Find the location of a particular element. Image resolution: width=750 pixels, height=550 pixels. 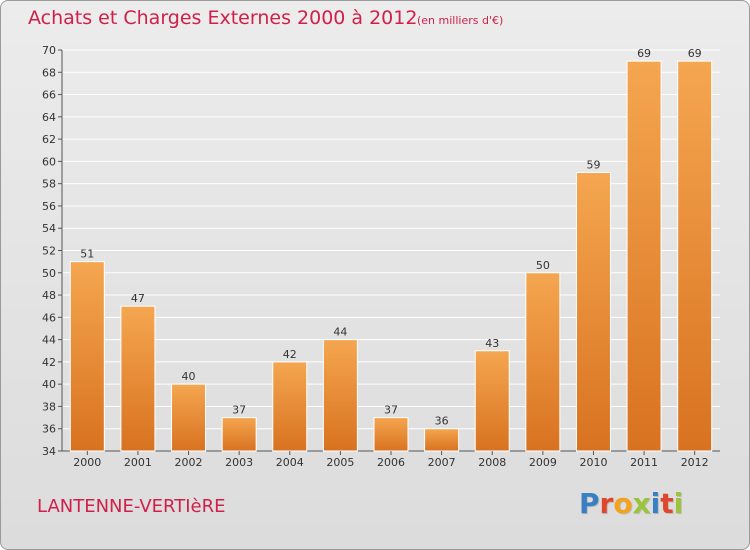

y-tick-label: 64 is located at coordinates (49, 117).